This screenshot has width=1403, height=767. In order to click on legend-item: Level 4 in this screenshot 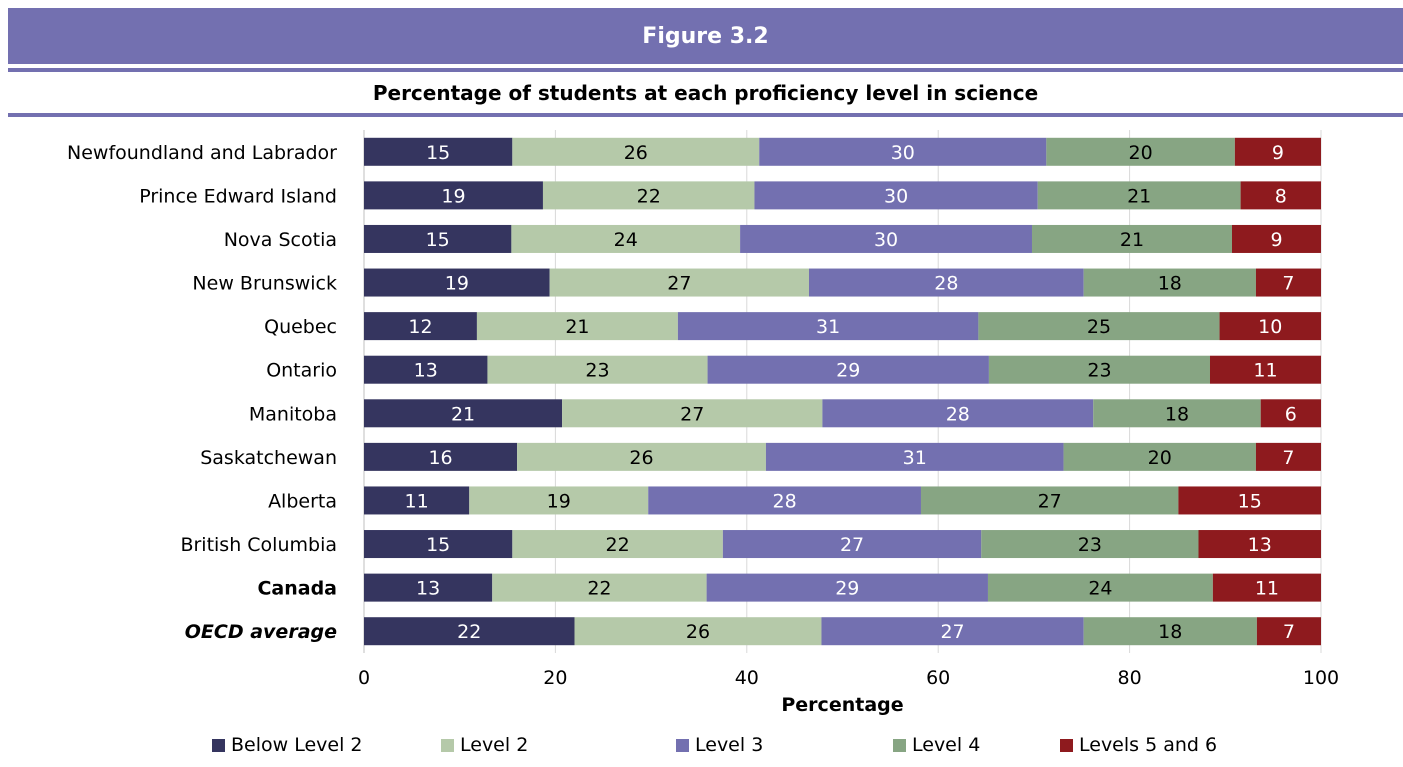, I will do `click(936, 745)`.